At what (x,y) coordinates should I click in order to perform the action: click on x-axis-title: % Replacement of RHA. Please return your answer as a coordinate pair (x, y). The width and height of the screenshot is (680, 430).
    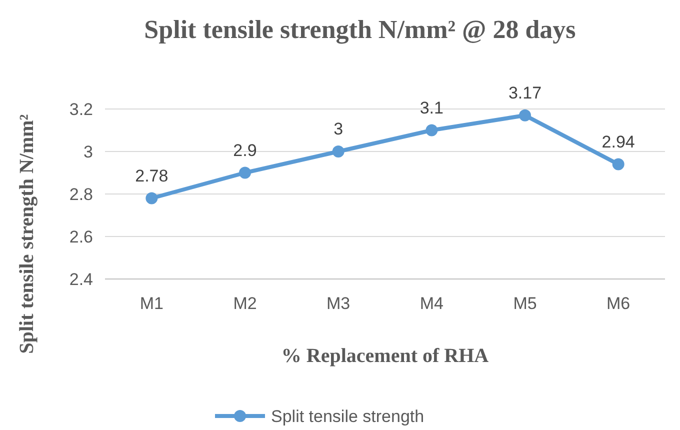
    Looking at the image, I should click on (385, 356).